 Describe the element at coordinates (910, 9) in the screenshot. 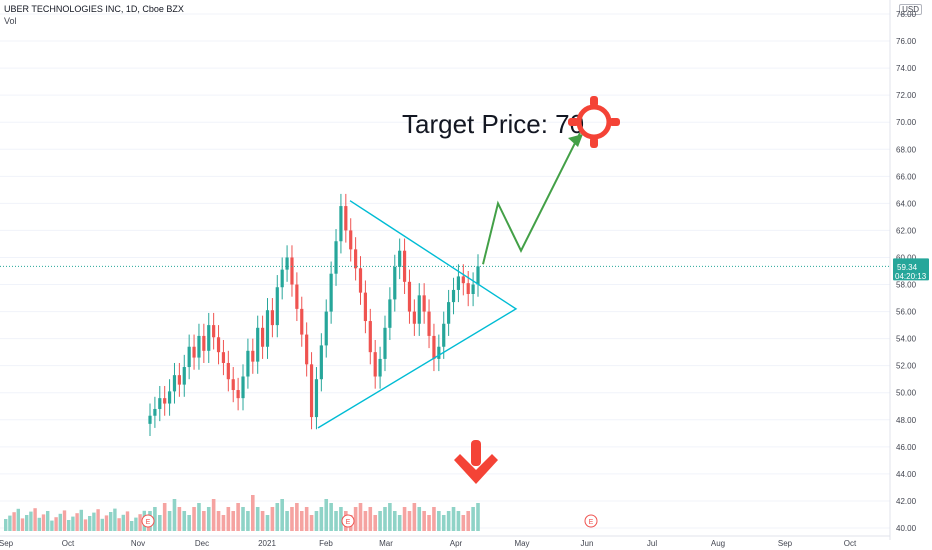

I see `currency-badge: USD` at that location.